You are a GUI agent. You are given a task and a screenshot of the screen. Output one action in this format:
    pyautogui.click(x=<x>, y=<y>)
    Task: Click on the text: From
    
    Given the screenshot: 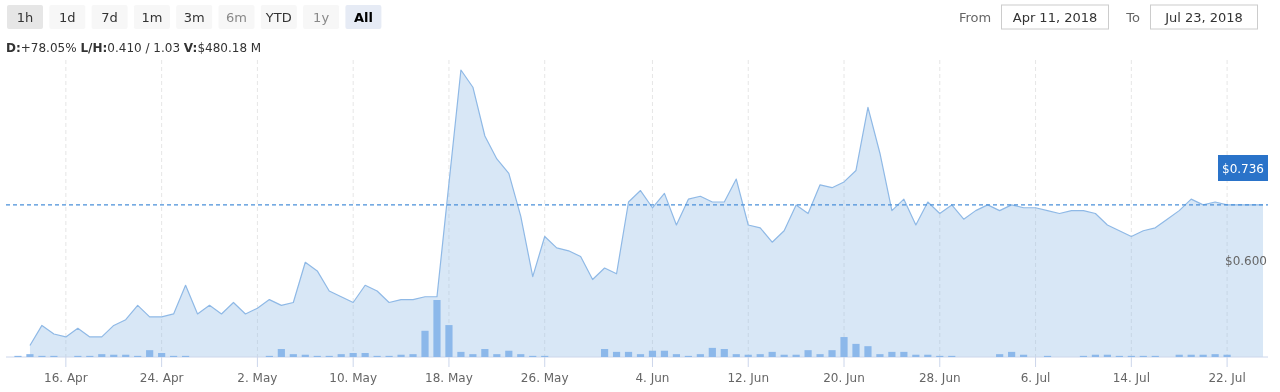 What is the action you would take?
    pyautogui.click(x=975, y=17)
    